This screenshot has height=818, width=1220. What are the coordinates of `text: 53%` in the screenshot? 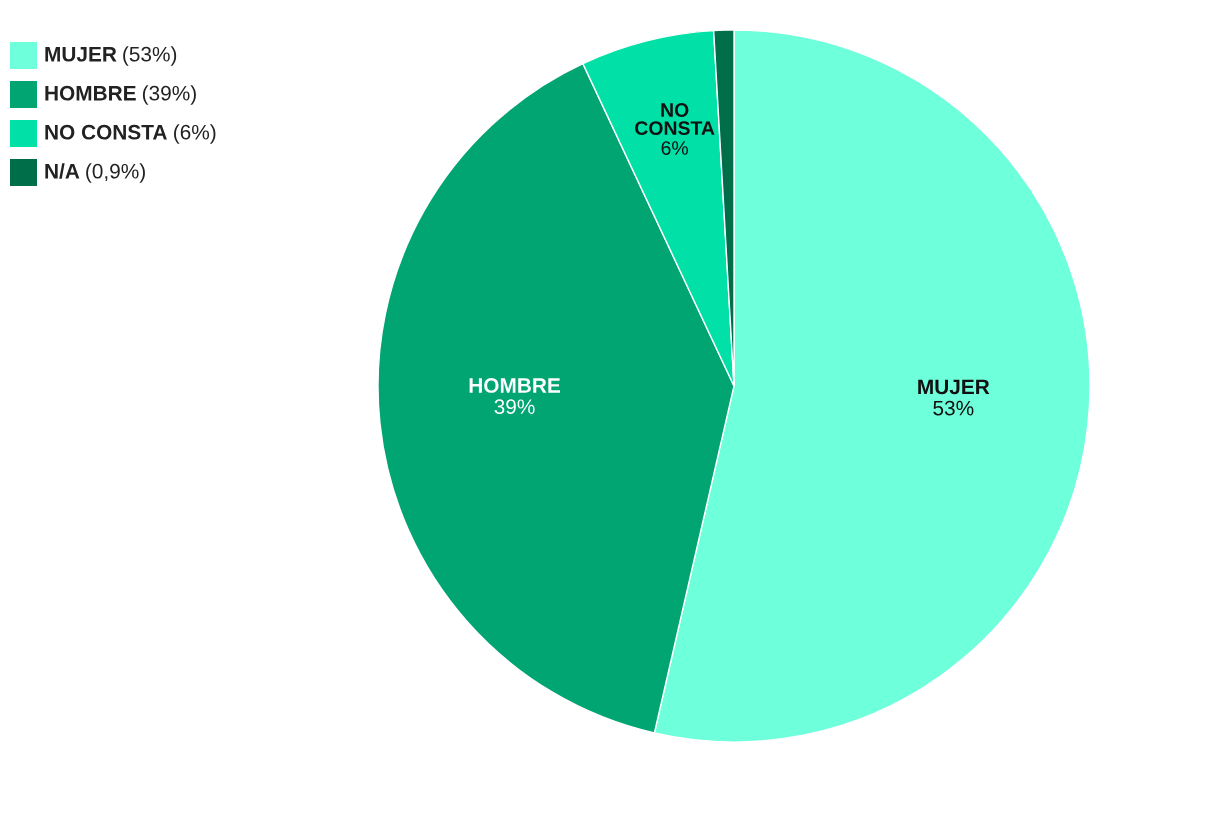 It's located at (953, 408).